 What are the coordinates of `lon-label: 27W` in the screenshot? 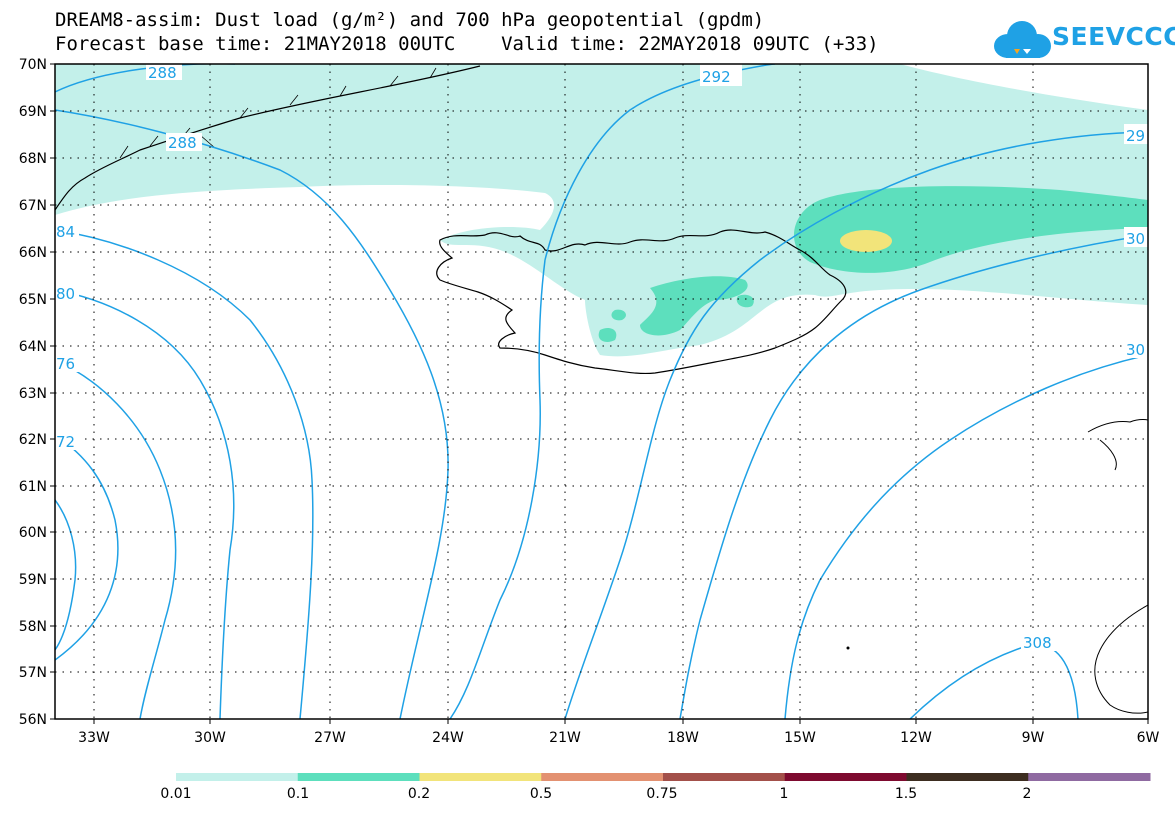 It's located at (330, 738).